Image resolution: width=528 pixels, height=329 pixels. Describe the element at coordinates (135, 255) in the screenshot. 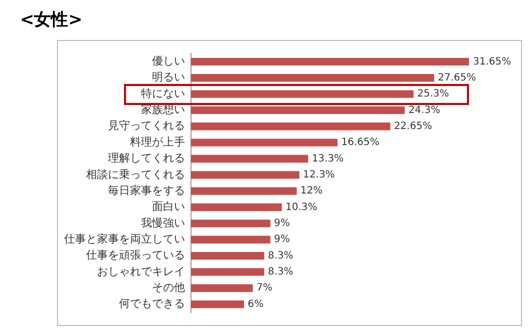

I see `y-tick-label: 仕事を頑張っている` at that location.